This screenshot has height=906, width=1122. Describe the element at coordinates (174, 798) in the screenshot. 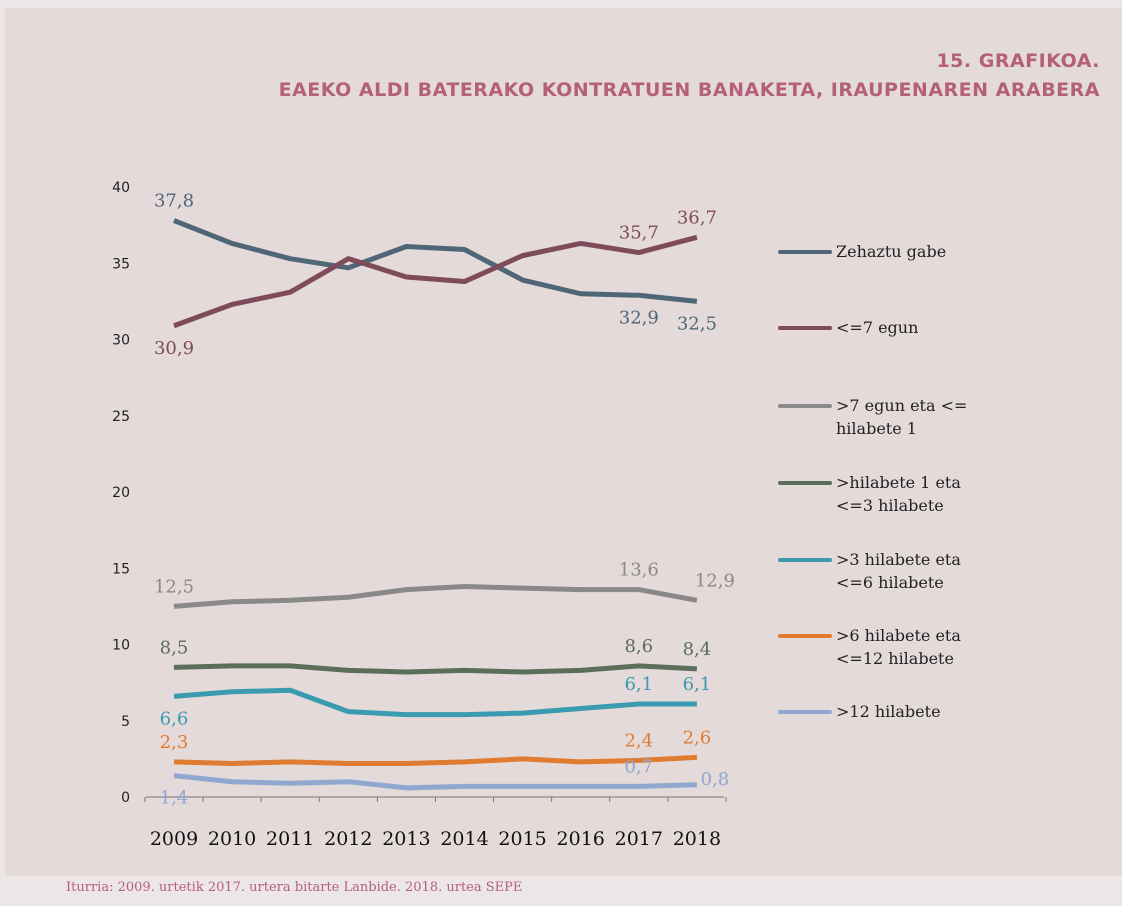

I see `data-label: 1,4` at that location.